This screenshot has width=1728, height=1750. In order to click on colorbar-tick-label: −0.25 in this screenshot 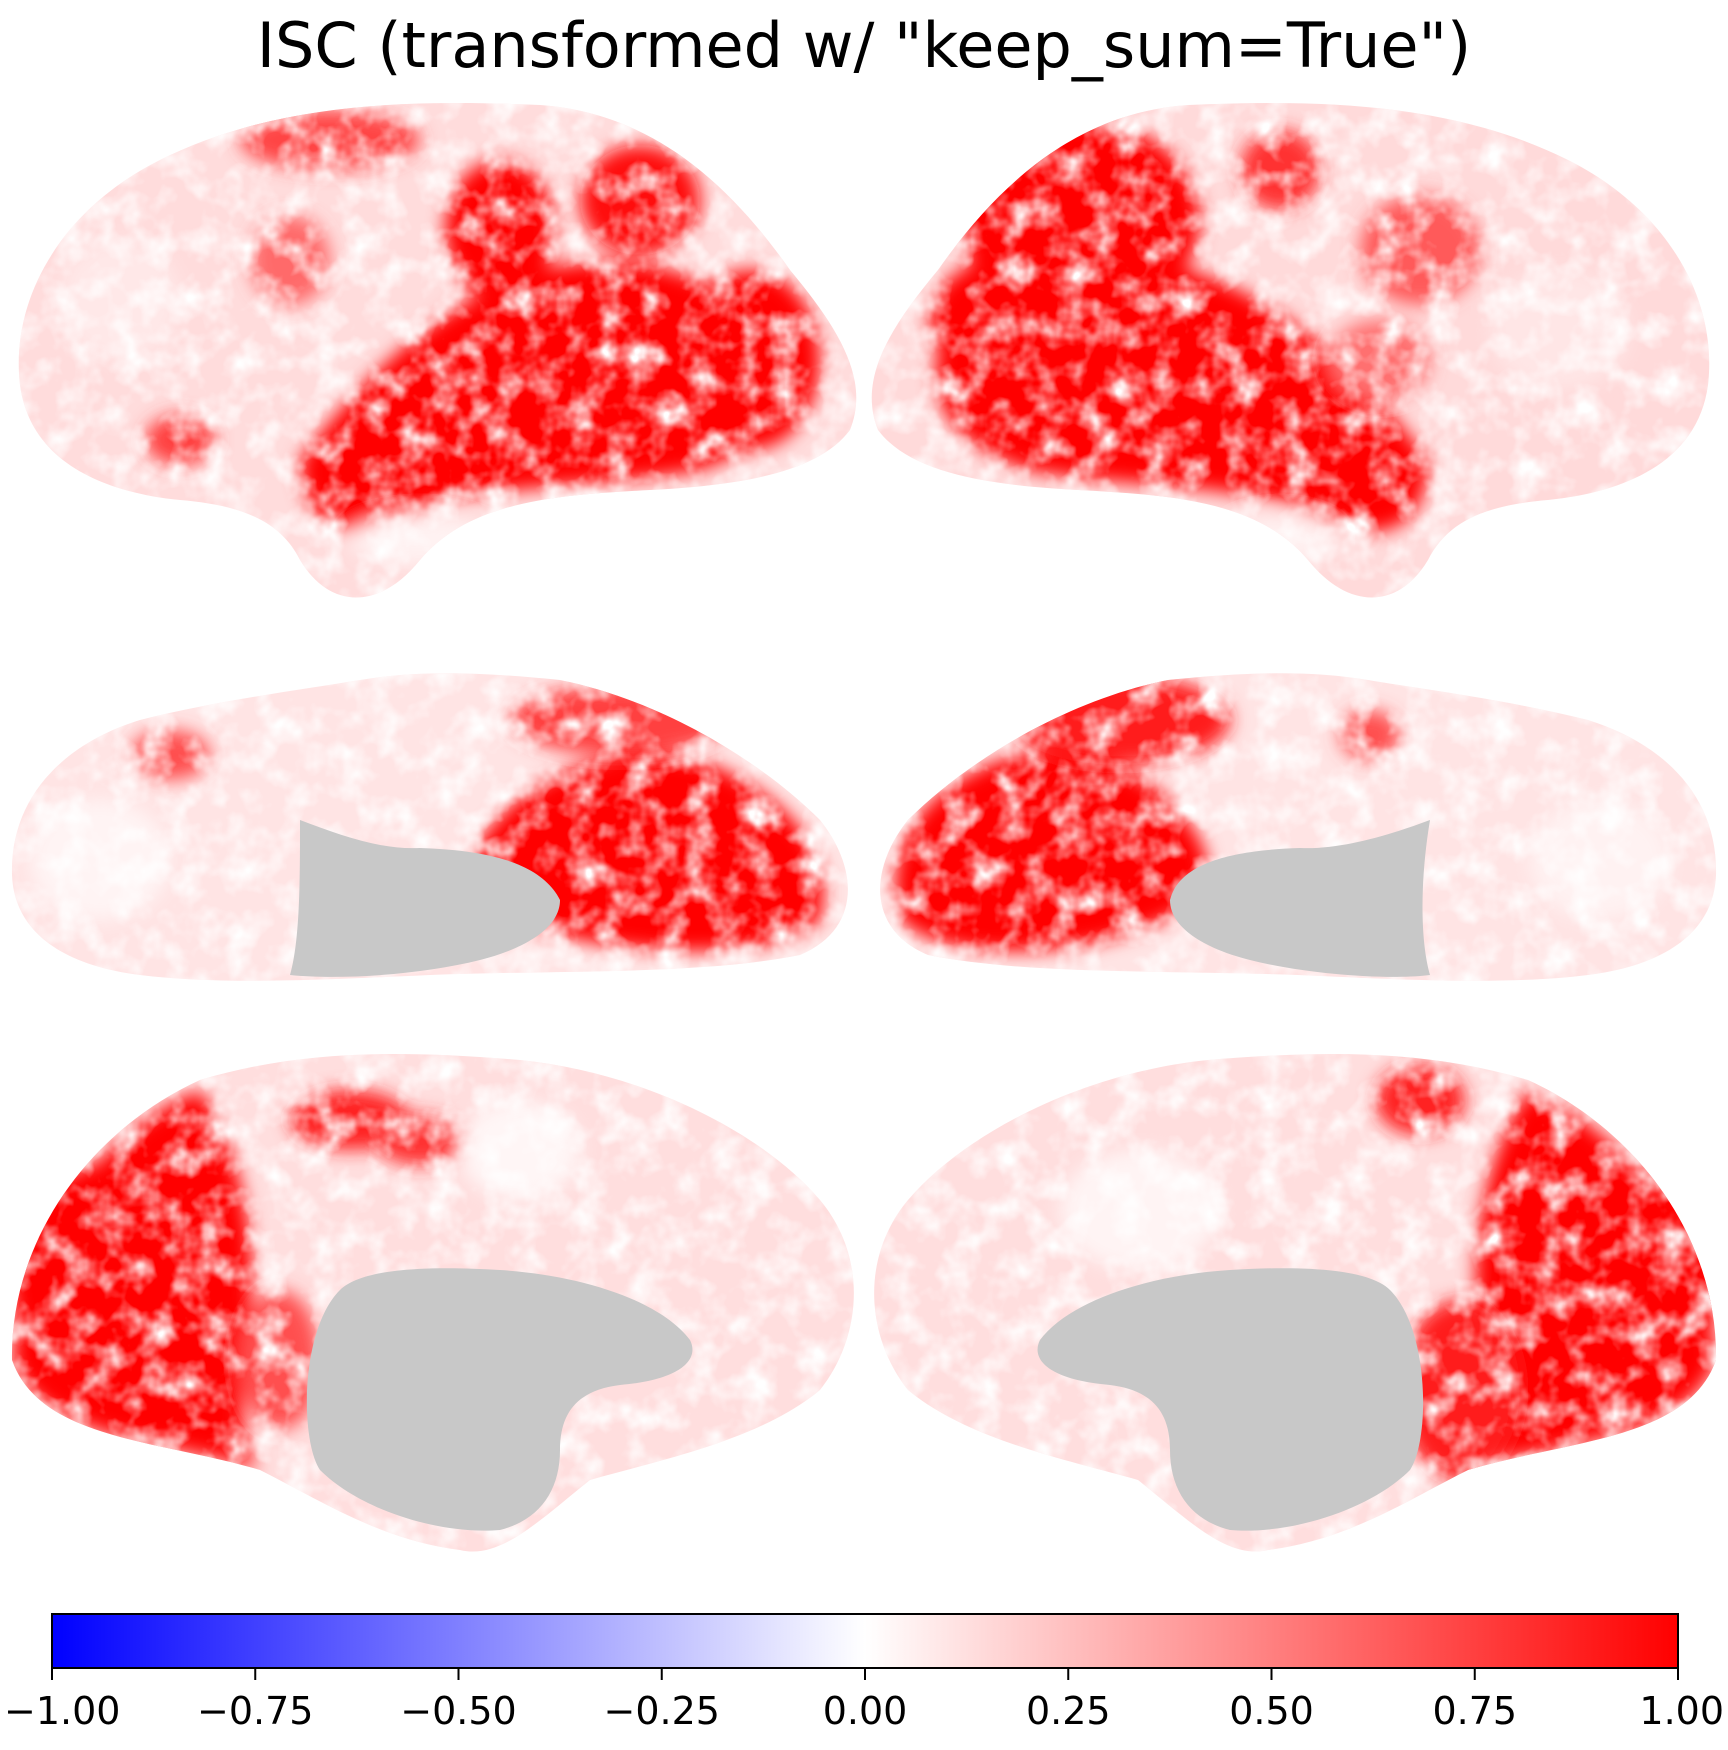, I will do `click(662, 1711)`.